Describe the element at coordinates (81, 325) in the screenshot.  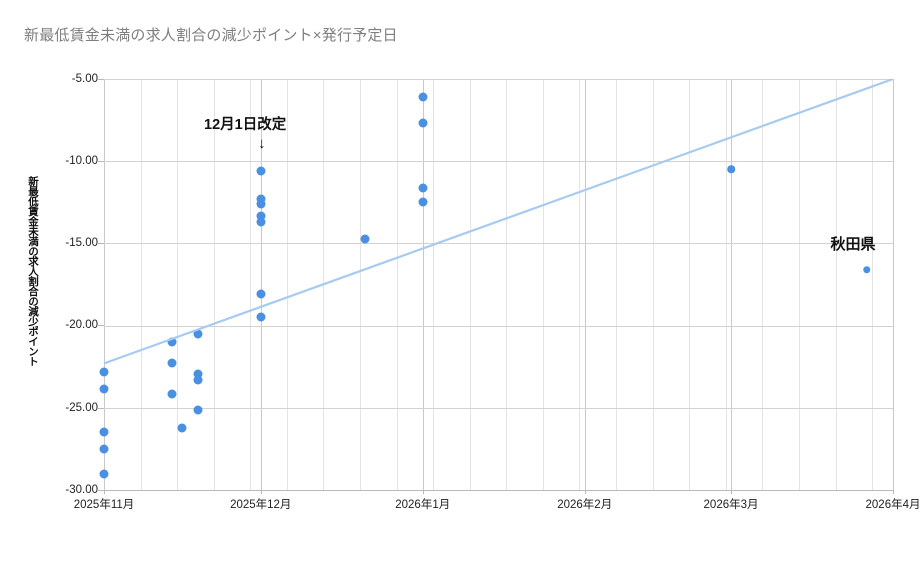
I see `y-tick-label: -20.00` at that location.